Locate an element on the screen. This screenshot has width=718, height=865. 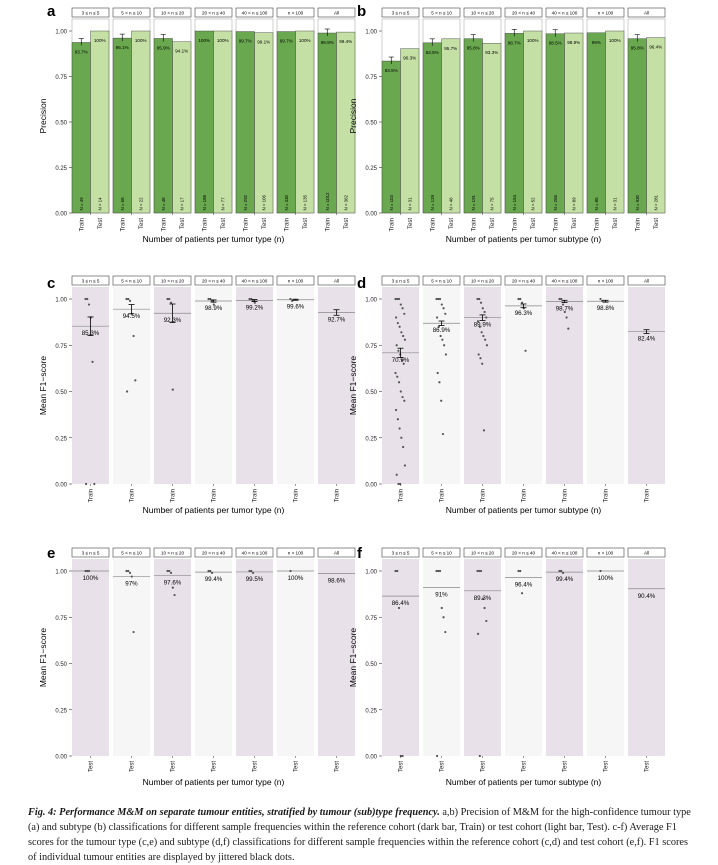
facet-strip-label: 10 < n ≤ 20 is located at coordinates (173, 553).